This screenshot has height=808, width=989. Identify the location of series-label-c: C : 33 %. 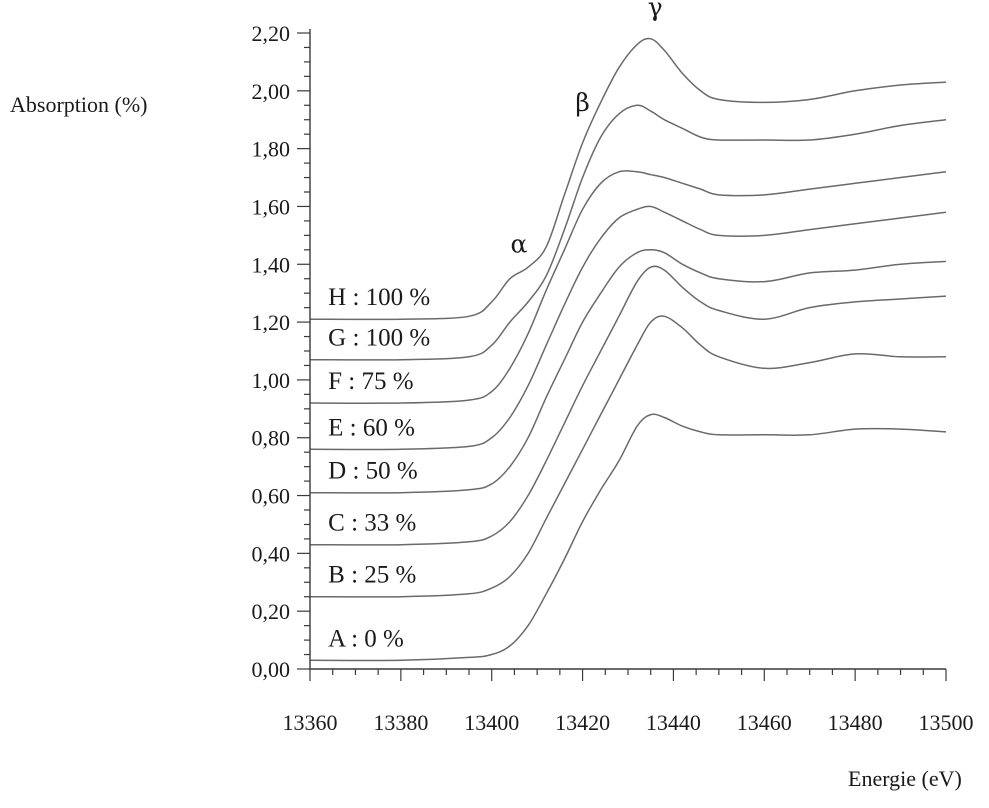
(372, 523).